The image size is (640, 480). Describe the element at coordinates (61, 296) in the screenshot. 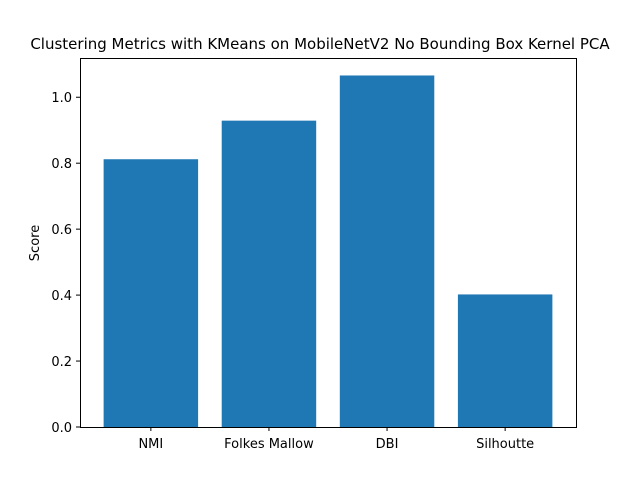

I see `y-tick-label: 0.4` at that location.